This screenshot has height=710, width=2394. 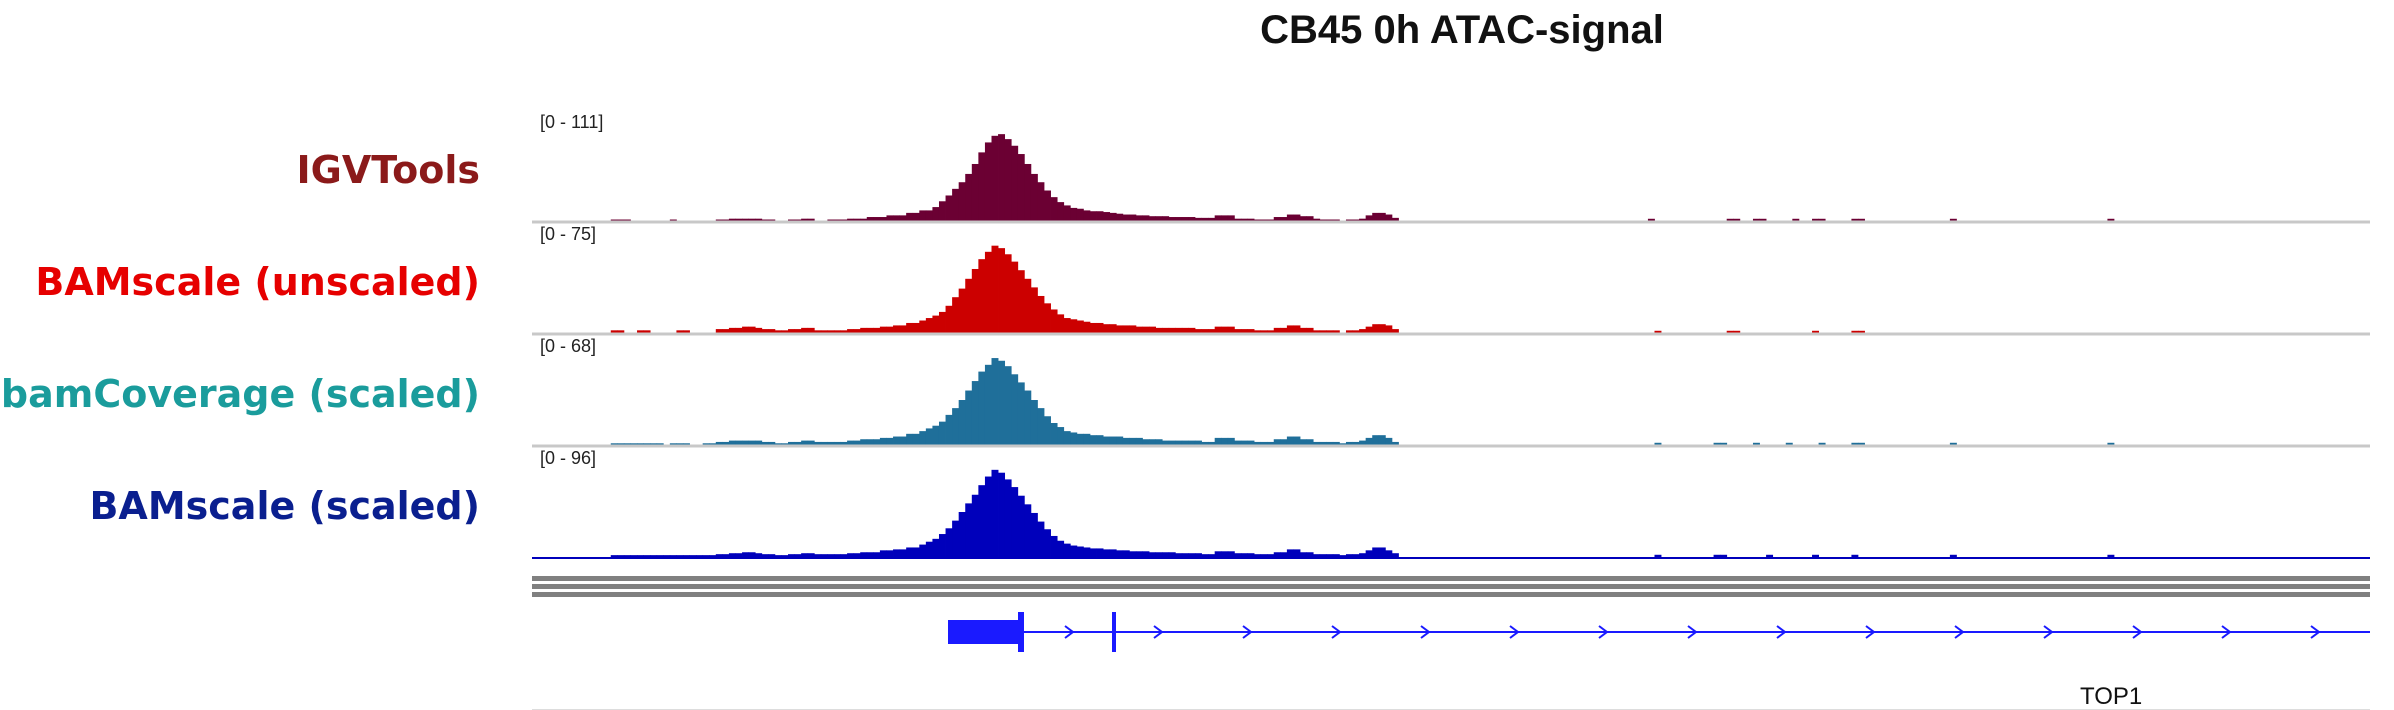 What do you see at coordinates (284, 506) in the screenshot?
I see `track-label-bamscale-scaled: BAMscale (scaled)` at bounding box center [284, 506].